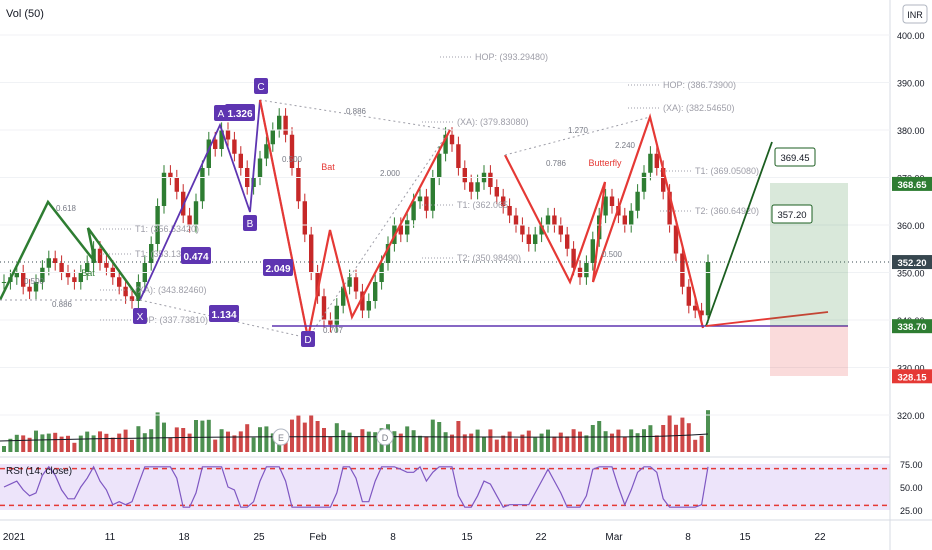 This screenshot has width=932, height=550. Describe the element at coordinates (414, 537) in the screenshot. I see `time-axis: 2021 11 18 25 Feb 8 15 22 Mar 8 15 22` at that location.